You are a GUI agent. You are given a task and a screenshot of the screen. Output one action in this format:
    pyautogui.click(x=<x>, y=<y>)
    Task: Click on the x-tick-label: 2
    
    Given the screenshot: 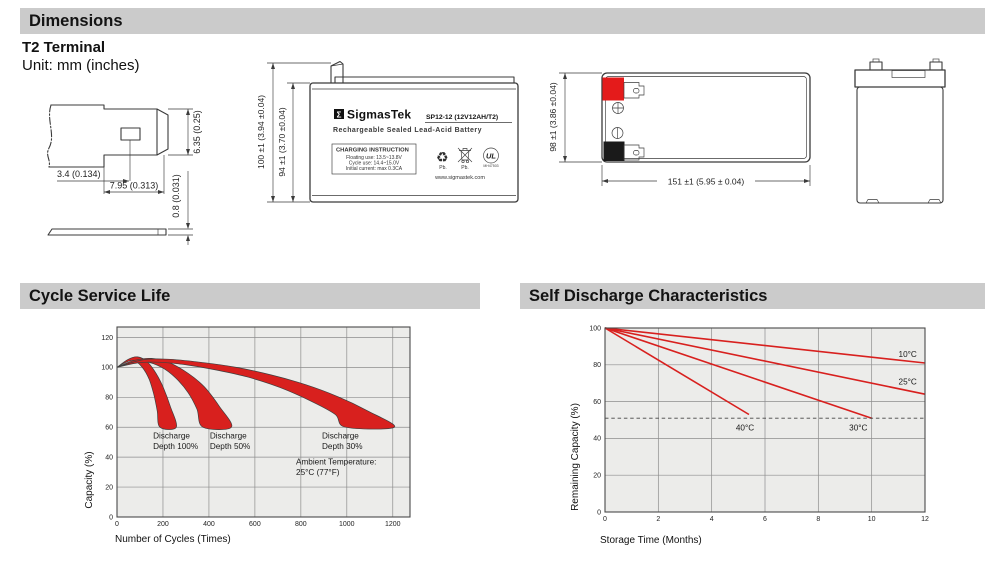 What is the action you would take?
    pyautogui.click(x=658, y=519)
    